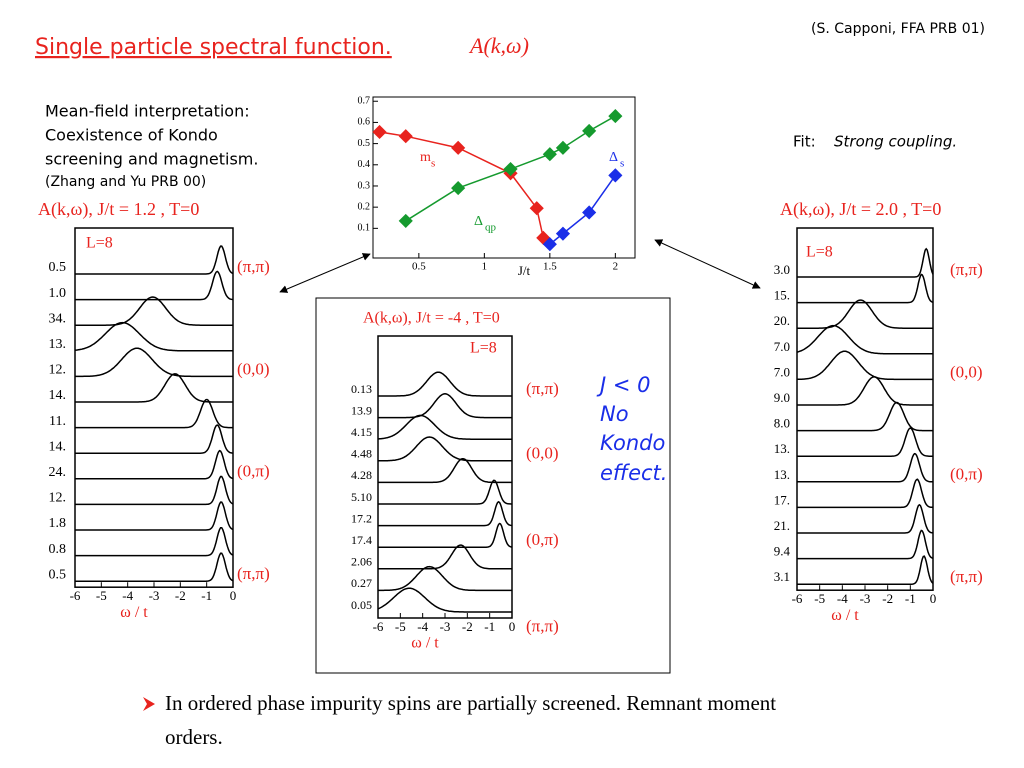 The width and height of the screenshot is (1024, 768). What do you see at coordinates (860, 209) in the screenshot?
I see `panel-title: A(k,ω), J/t = 2.0 , T=0` at bounding box center [860, 209].